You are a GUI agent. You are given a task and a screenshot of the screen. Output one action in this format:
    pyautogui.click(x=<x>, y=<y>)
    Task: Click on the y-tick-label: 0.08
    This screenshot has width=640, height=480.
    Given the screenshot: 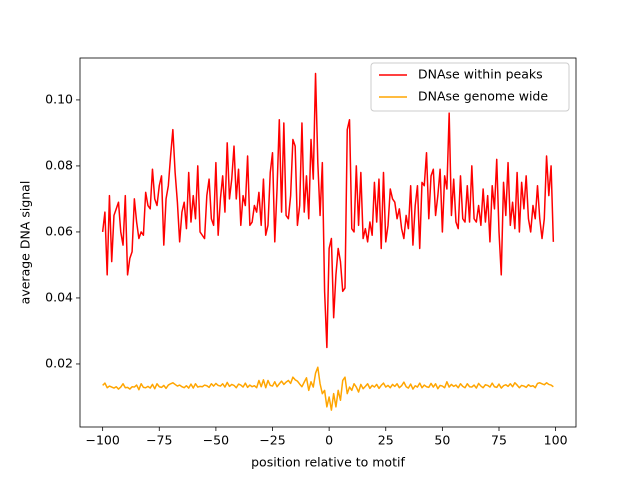 What is the action you would take?
    pyautogui.click(x=59, y=164)
    